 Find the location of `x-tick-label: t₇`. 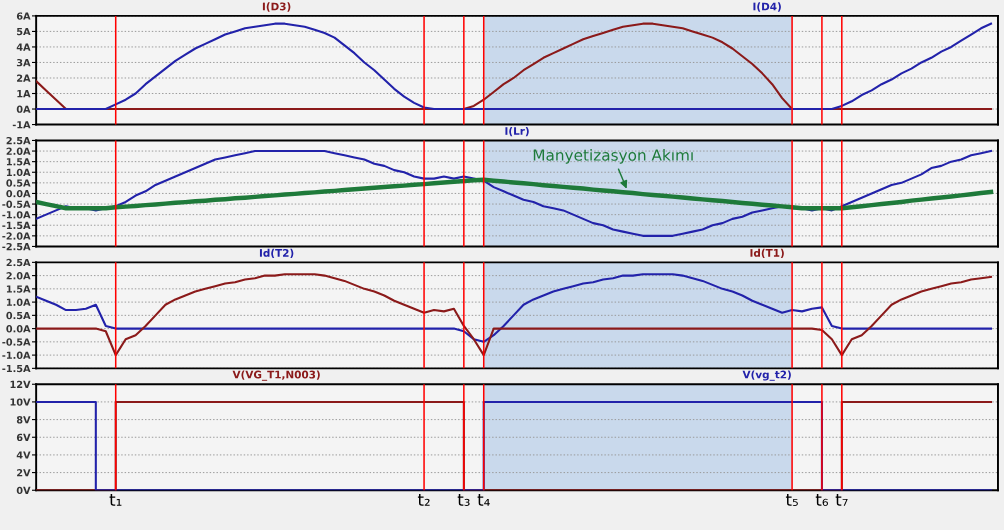

x-tick-label: t₇ is located at coordinates (841, 499).